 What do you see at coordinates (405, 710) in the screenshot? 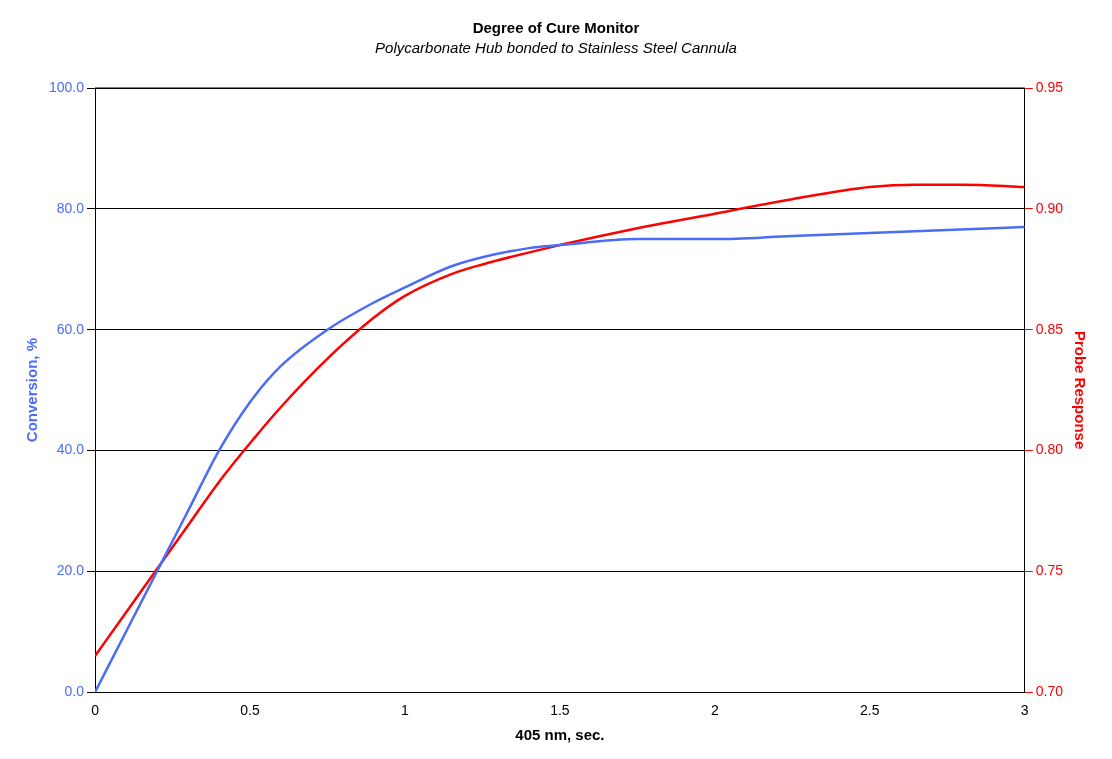
I see `x-tick-label: 1` at bounding box center [405, 710].